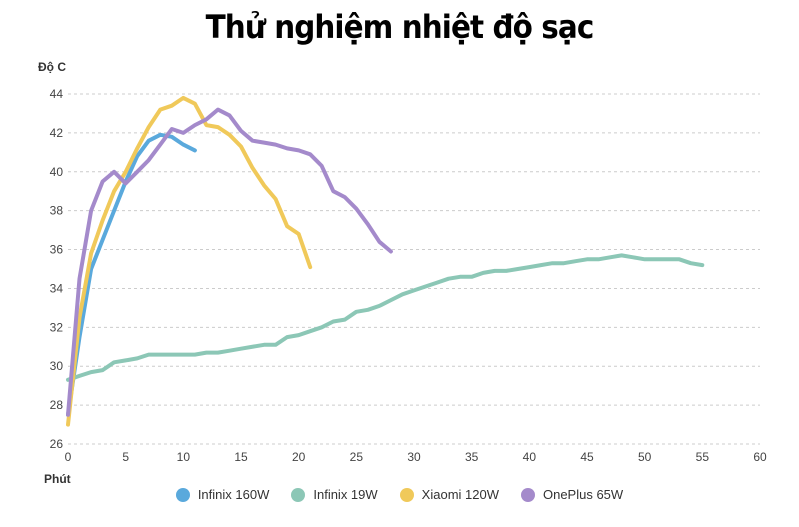 This screenshot has width=799, height=527. I want to click on x-tick-label: 0, so click(68, 457).